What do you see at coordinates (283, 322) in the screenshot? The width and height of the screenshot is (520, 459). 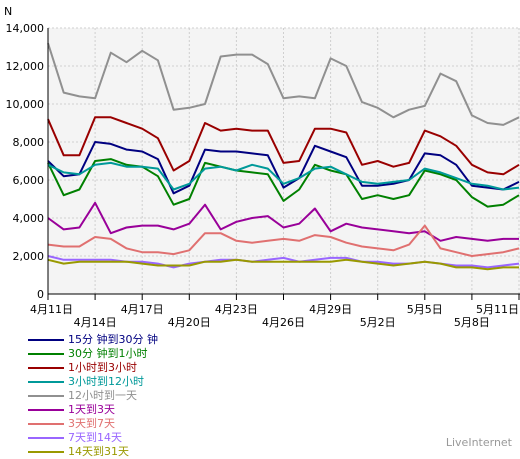 I see `x-tick-label: 4月26日` at bounding box center [283, 322].